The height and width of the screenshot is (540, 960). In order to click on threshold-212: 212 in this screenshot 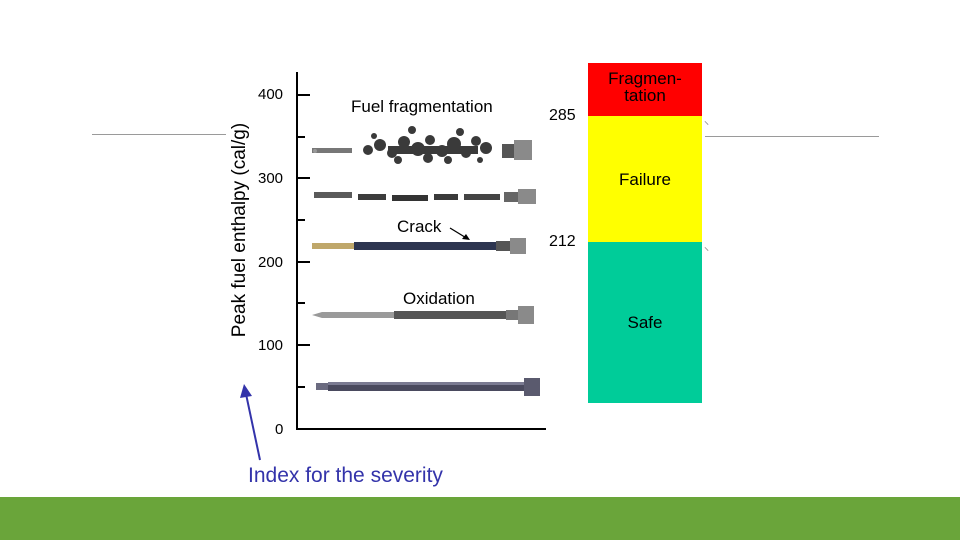, I will do `click(562, 241)`.